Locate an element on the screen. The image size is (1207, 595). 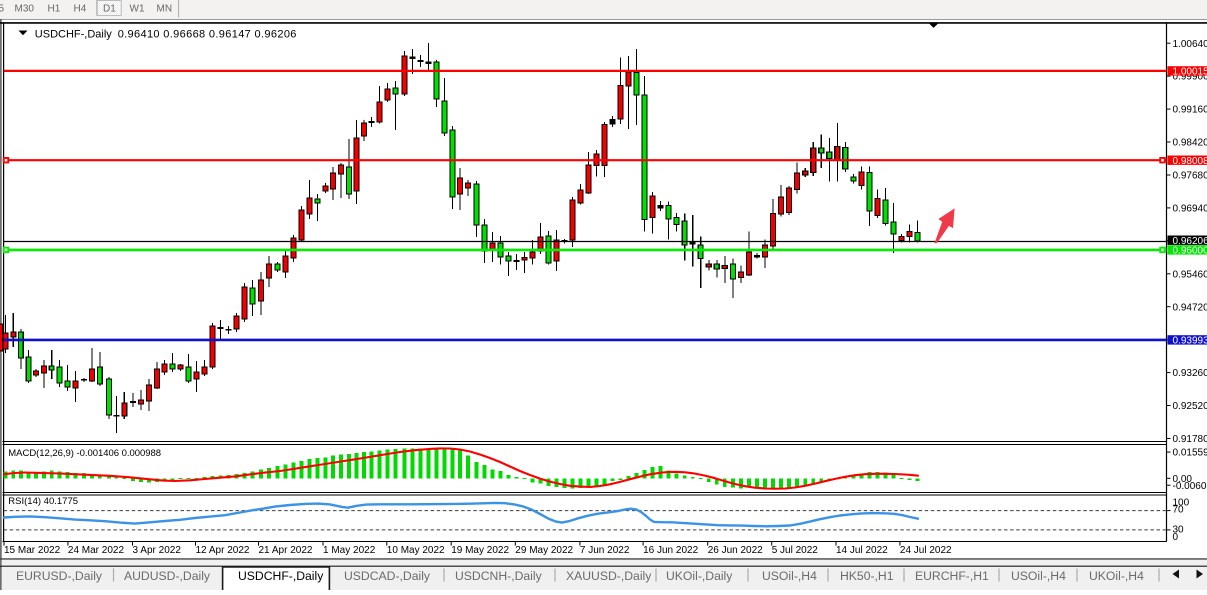
svg-text:MACD(12,26,9) -0.001406 0.0009: MACD(12,26,9) -0.001406 0.000988 is located at coordinates (84, 453).